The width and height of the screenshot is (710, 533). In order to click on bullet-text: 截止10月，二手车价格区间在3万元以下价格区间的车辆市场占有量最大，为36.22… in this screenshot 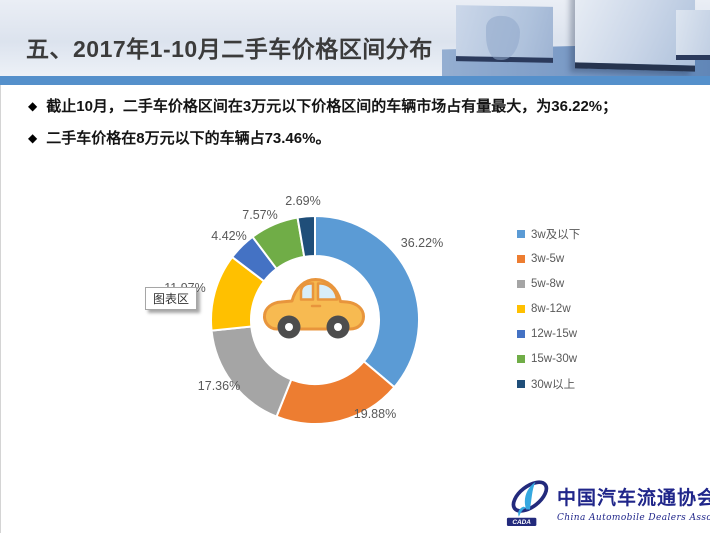, I will do `click(332, 106)`.